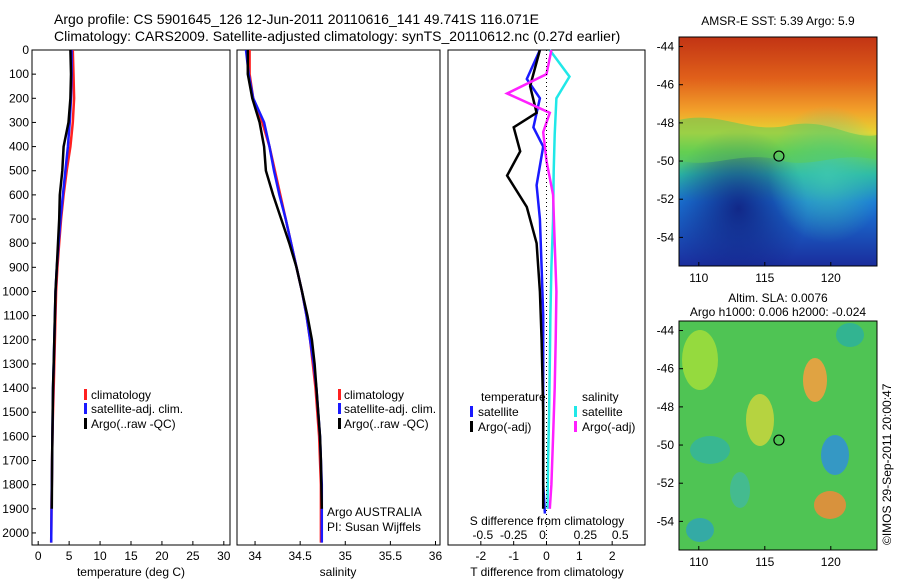 This screenshot has height=580, width=900. Describe the element at coordinates (778, 21) in the screenshot. I see `sst-map-title: AMSR-E SST: 5.39 Argo: 5.9` at that location.